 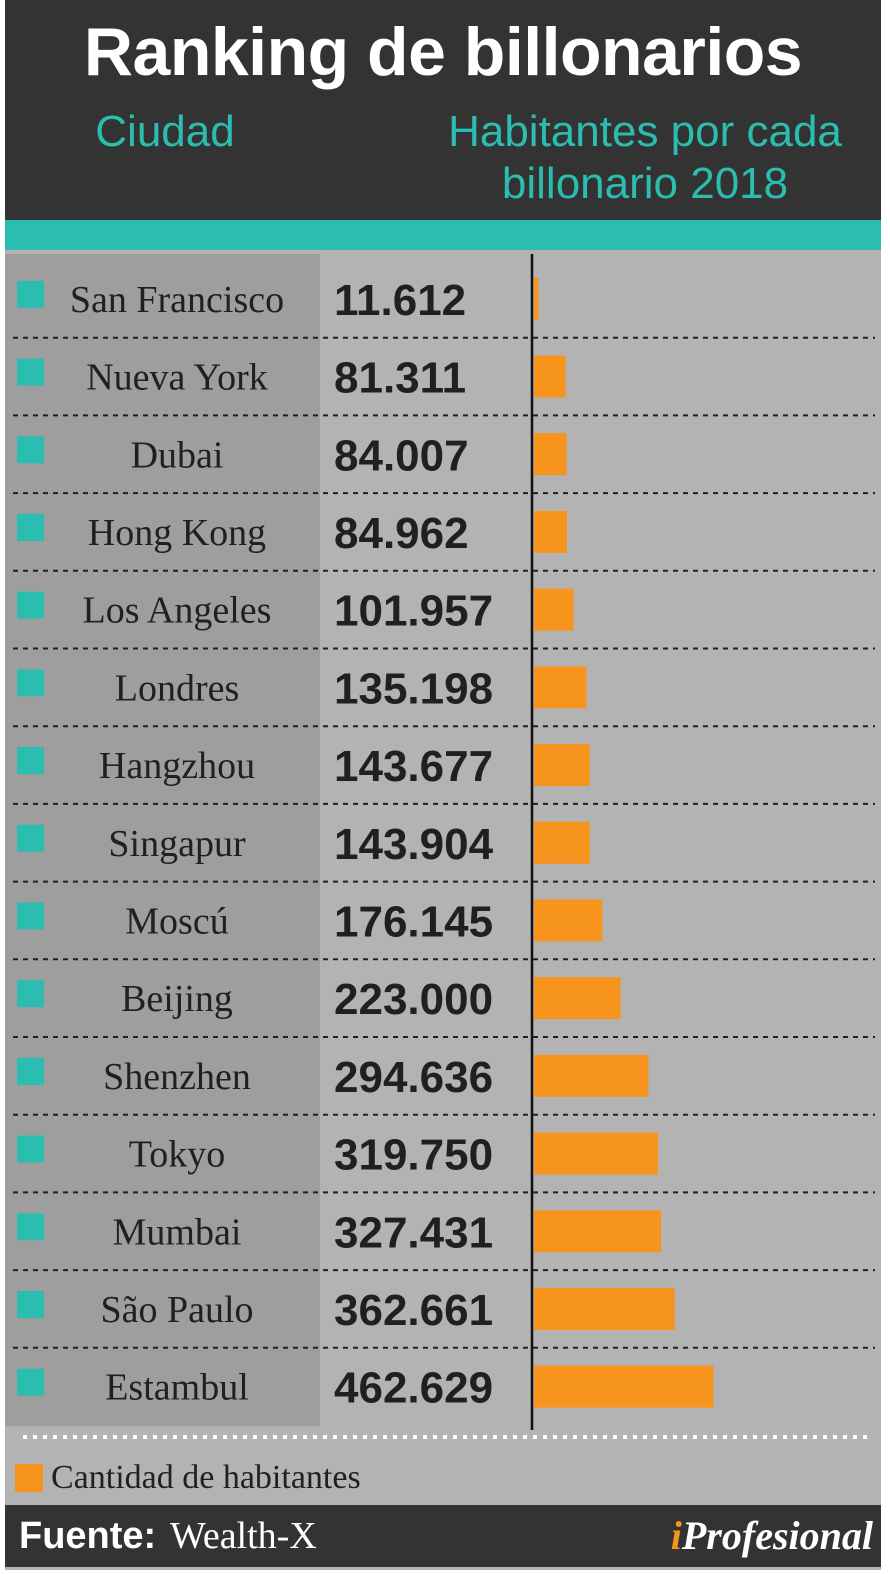 I want to click on source-key: Fuente:, so click(x=88, y=1536).